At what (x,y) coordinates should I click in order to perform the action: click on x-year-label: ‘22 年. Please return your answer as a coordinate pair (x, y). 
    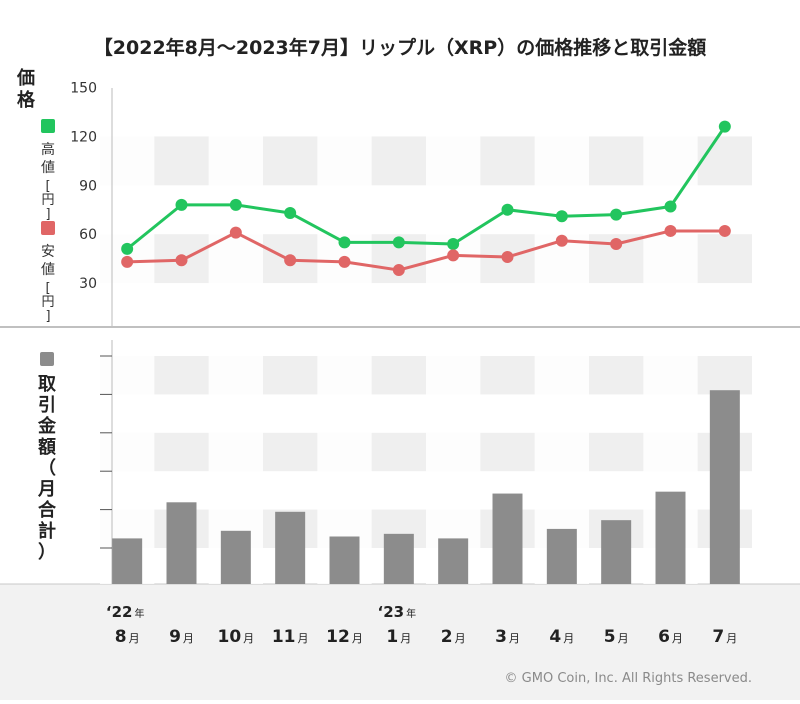
    Looking at the image, I should click on (125, 612).